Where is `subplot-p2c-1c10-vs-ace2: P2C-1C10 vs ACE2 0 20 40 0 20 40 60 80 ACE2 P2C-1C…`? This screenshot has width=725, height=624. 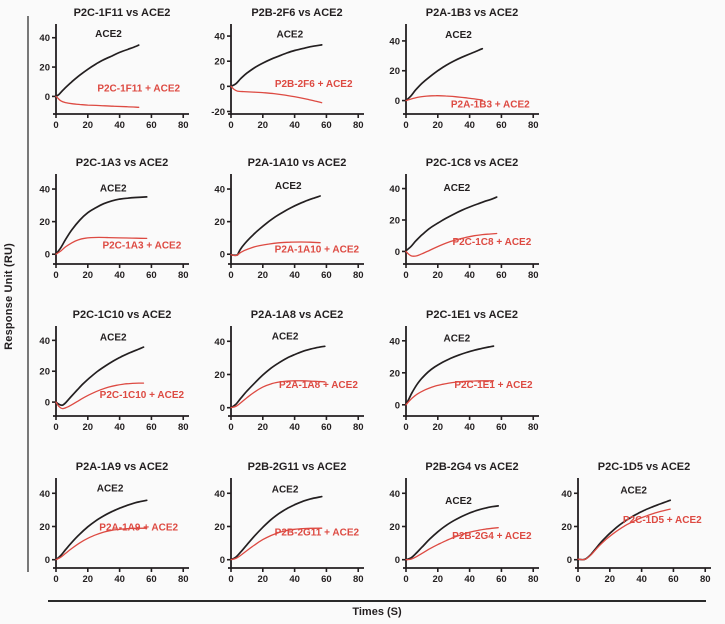 subplot-p2c-1c10-vs-ace2: P2C-1C10 vs ACE2 0 20 40 0 20 40 60 80 ACE2 P2C-1C… is located at coordinates (114, 371).